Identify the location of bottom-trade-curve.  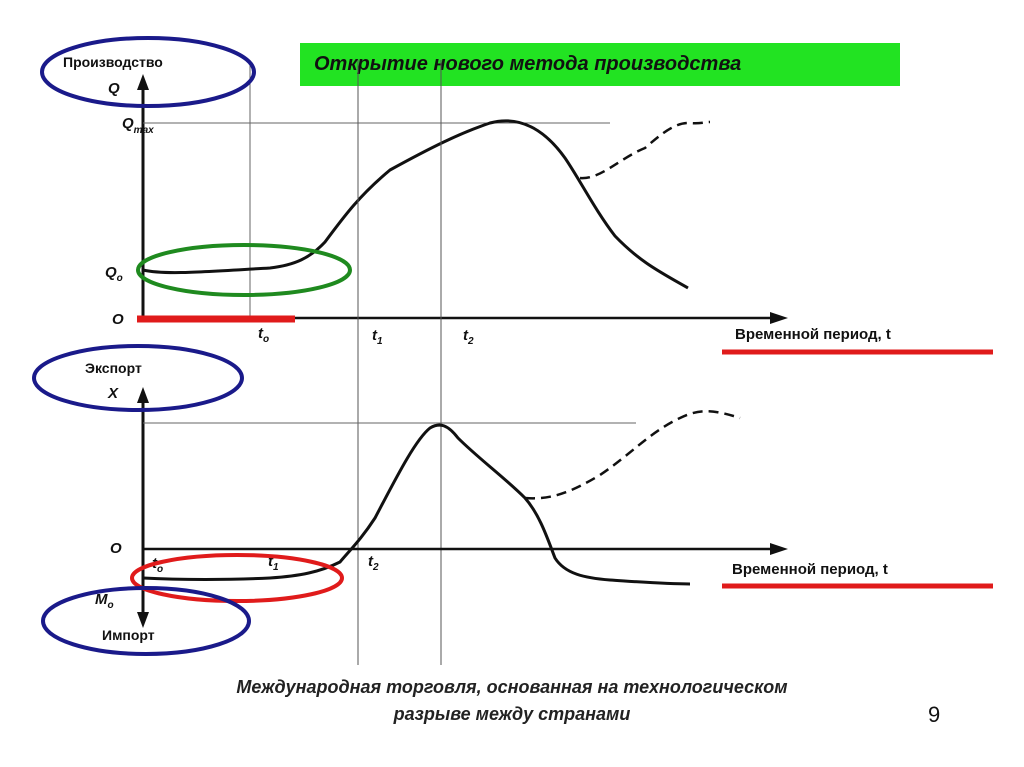
(416, 504).